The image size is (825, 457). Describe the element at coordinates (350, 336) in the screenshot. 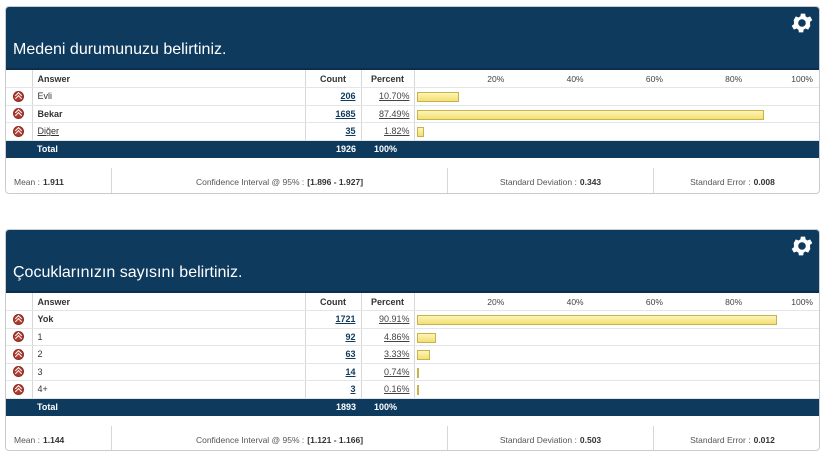

I see `count-link: 92` at that location.